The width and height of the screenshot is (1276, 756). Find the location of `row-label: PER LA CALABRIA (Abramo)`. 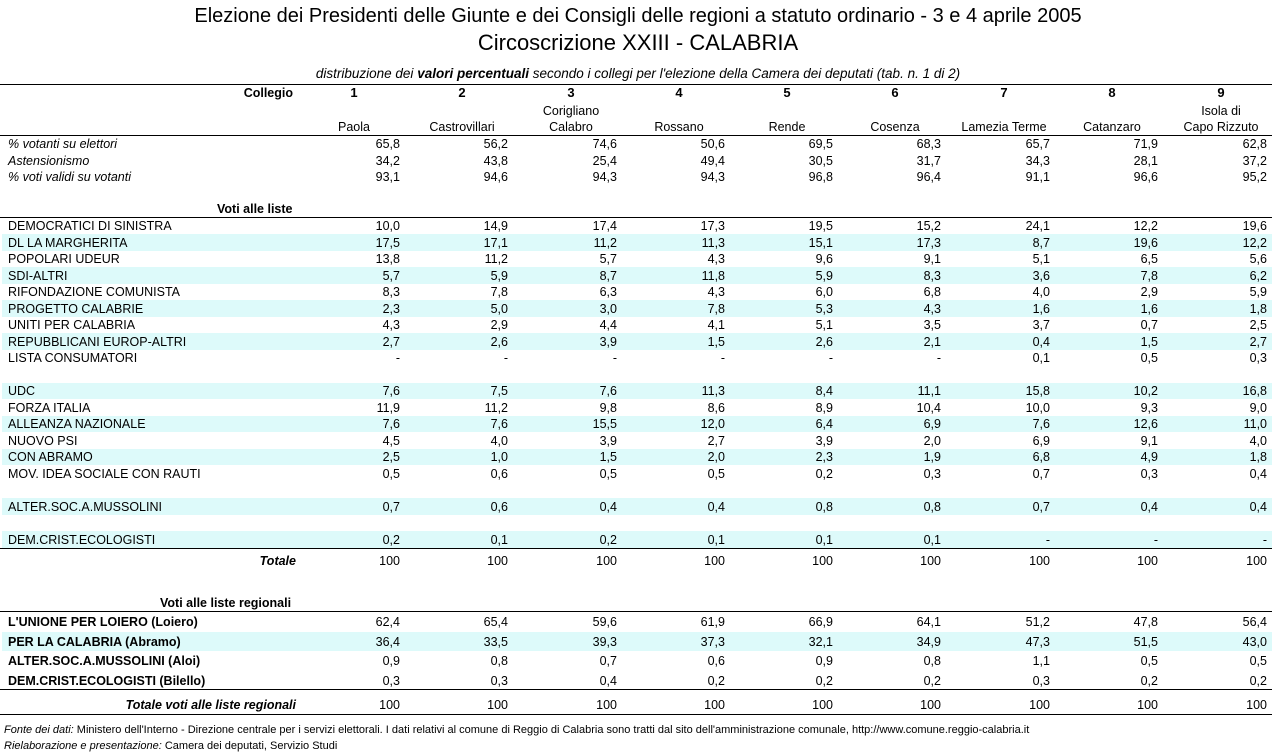

row-label: PER LA CALABRIA (Abramo) is located at coordinates (94, 641).